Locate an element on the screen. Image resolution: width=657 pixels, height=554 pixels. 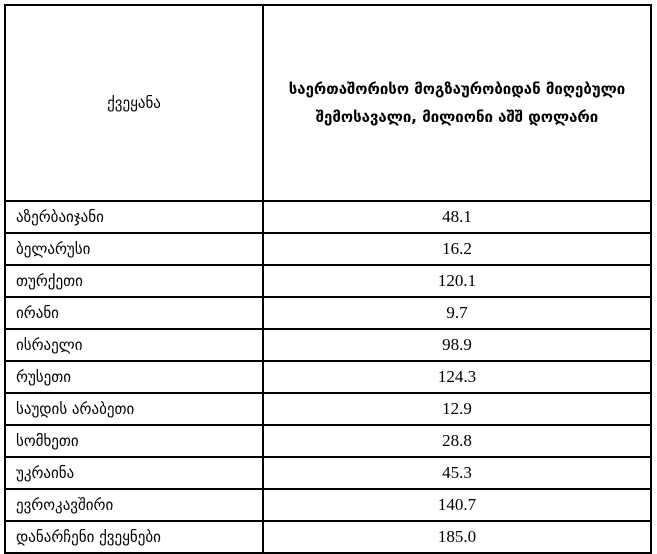
income-cell: 98.9 is located at coordinates (457, 345).